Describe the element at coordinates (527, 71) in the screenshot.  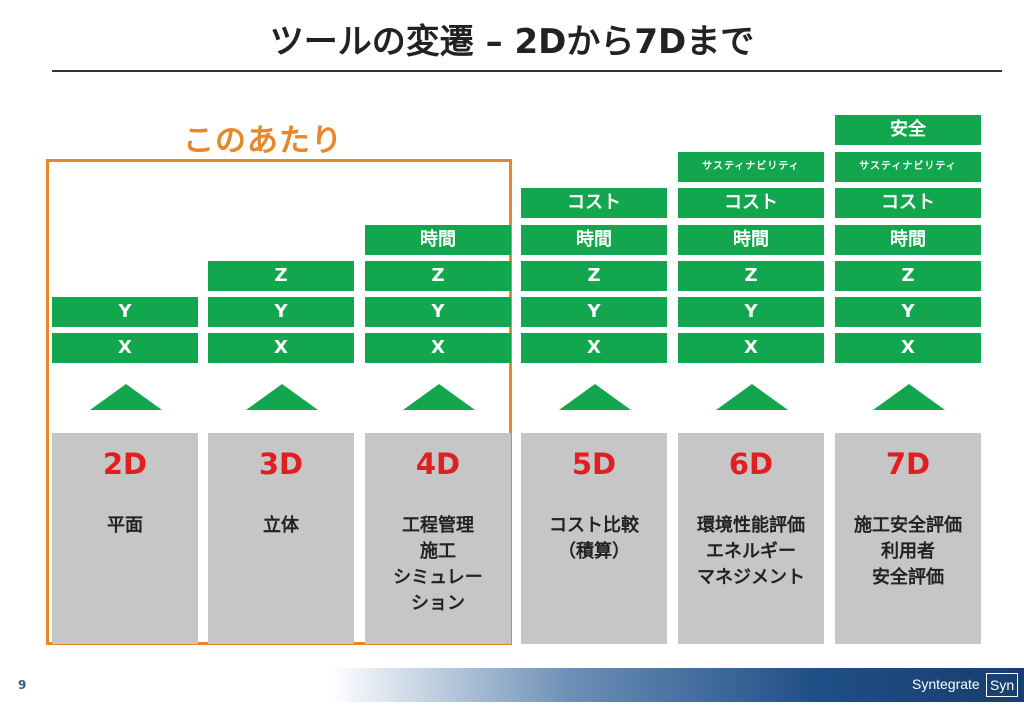
I see `title-divider` at that location.